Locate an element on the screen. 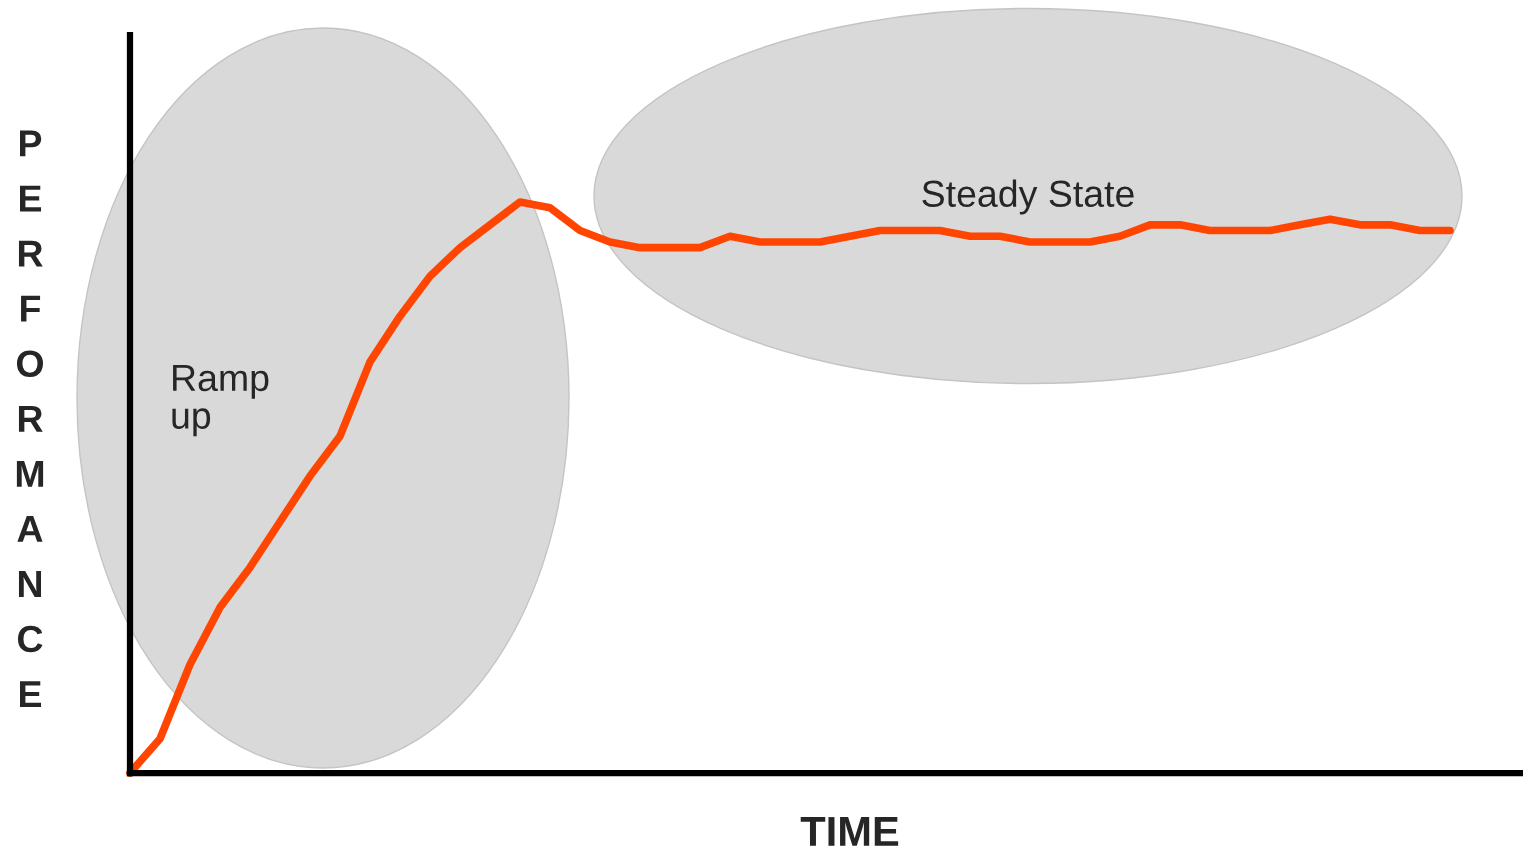  annotation: Ramp up is located at coordinates (220, 401).